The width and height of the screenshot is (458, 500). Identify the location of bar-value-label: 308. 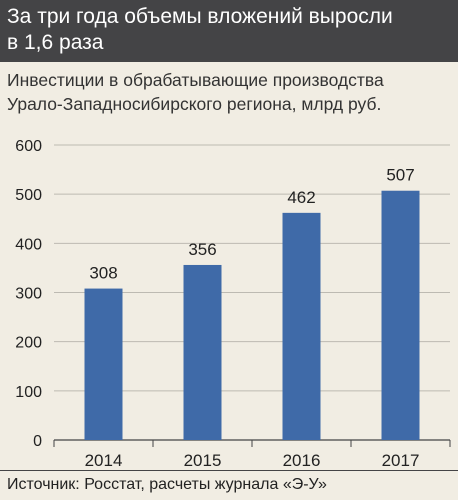
(103, 273).